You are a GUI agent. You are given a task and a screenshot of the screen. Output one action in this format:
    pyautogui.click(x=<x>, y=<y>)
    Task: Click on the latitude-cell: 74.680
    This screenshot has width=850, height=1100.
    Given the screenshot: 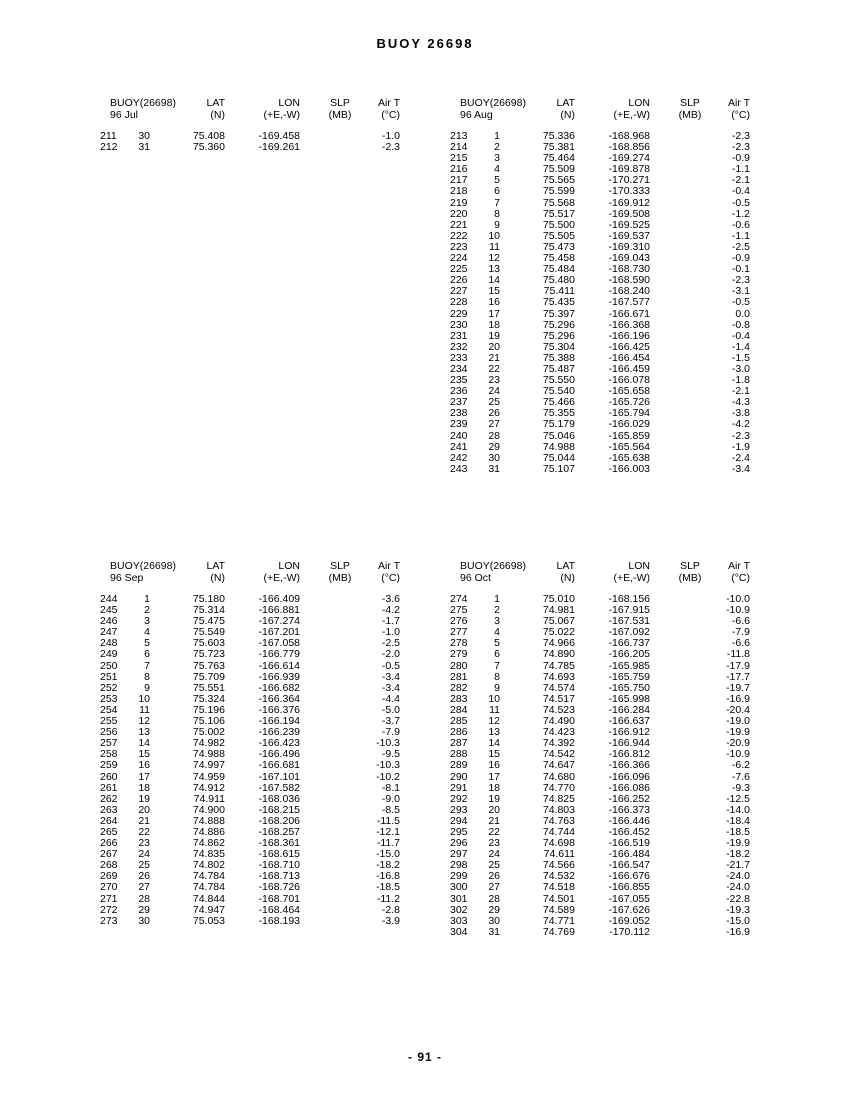 What is the action you would take?
    pyautogui.click(x=558, y=776)
    